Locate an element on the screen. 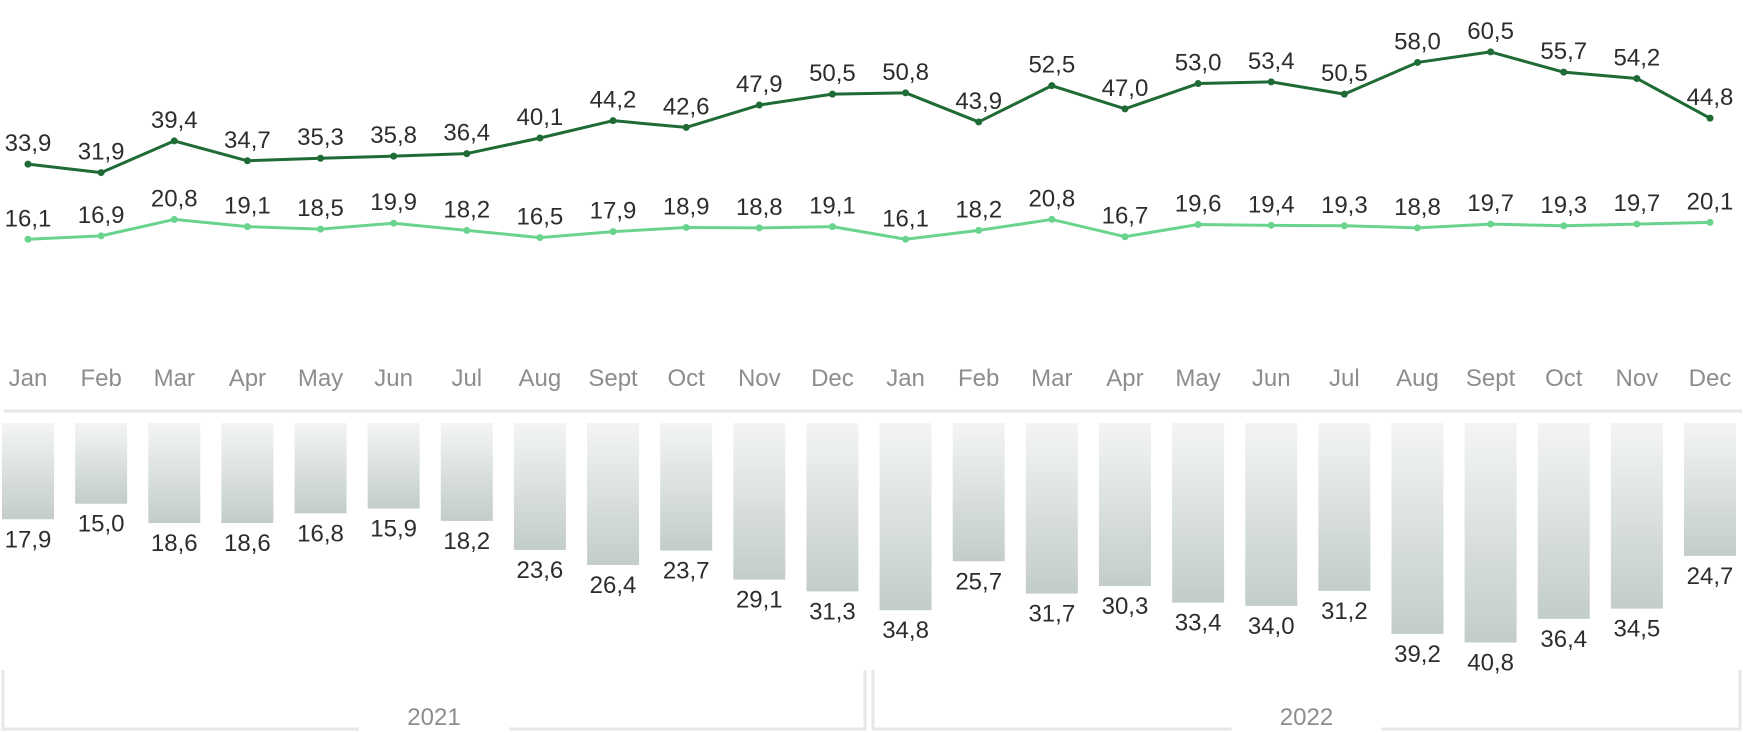 This screenshot has height=733, width=1743. year-bracket-right is located at coordinates (688, 700).